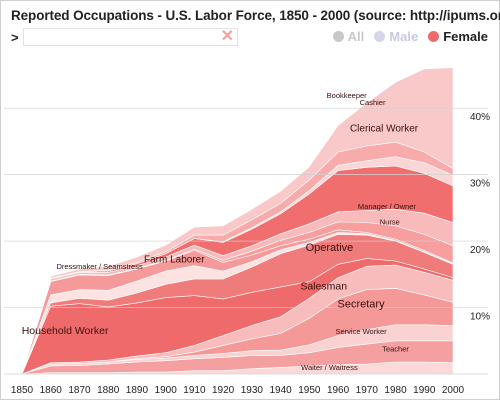 This screenshot has height=400, width=500. I want to click on filter-female-label: Female, so click(465, 36).